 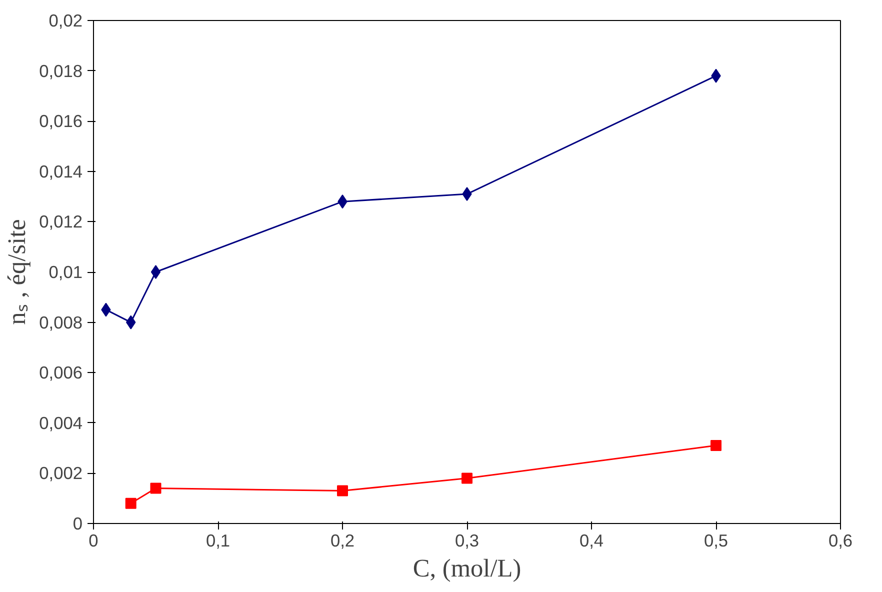 What do you see at coordinates (716, 540) in the screenshot?
I see `x-tick-label: 0,5` at bounding box center [716, 540].